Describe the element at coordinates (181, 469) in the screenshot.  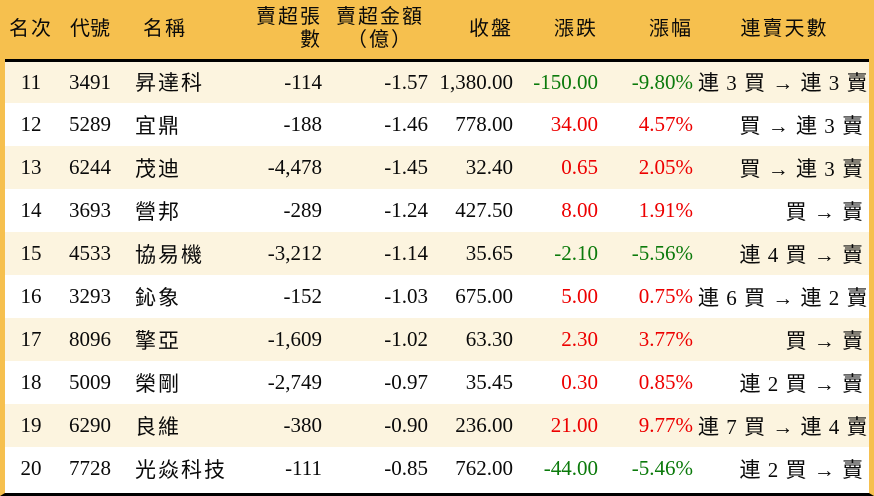
I see `cell-name: 光焱科技` at that location.